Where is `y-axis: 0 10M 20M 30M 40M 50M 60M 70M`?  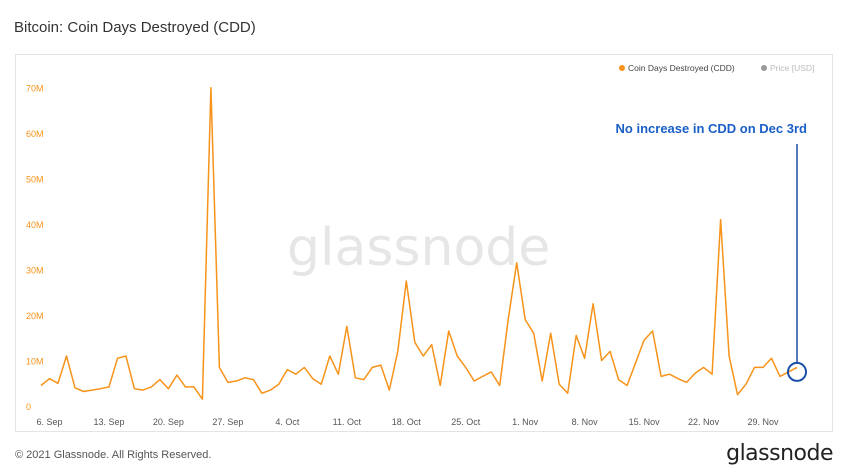
y-axis: 0 10M 20M 30M 40M 50M 60M 70M is located at coordinates (35, 248).